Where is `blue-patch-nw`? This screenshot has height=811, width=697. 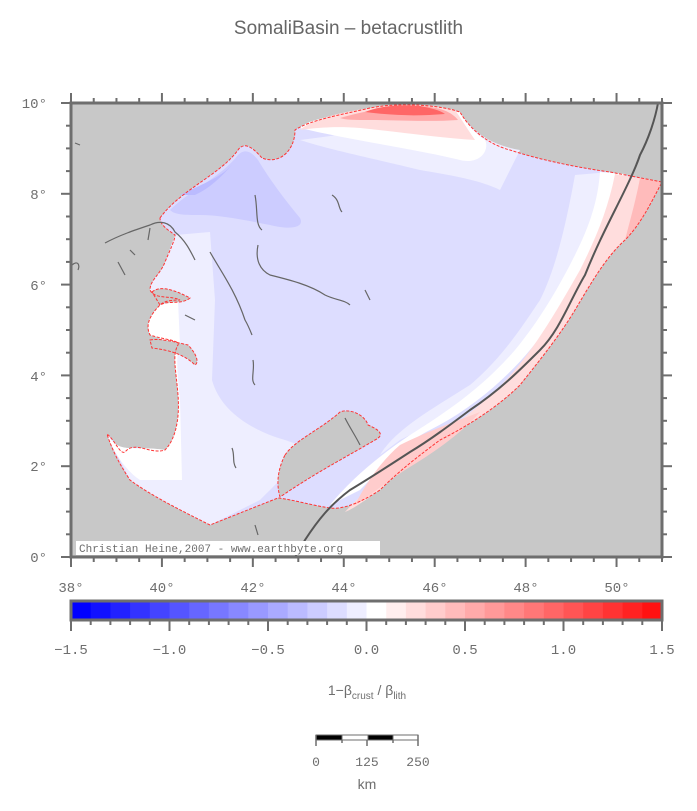 blue-patch-nw is located at coordinates (235, 189).